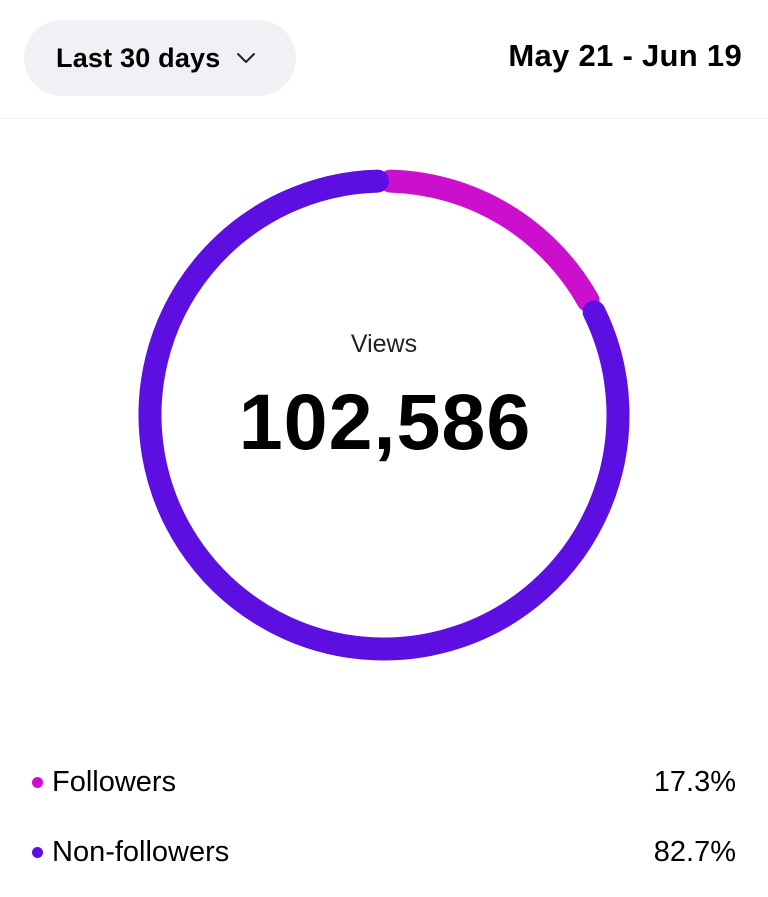 The width and height of the screenshot is (768, 897). I want to click on legend-dot-non-followers, so click(37, 852).